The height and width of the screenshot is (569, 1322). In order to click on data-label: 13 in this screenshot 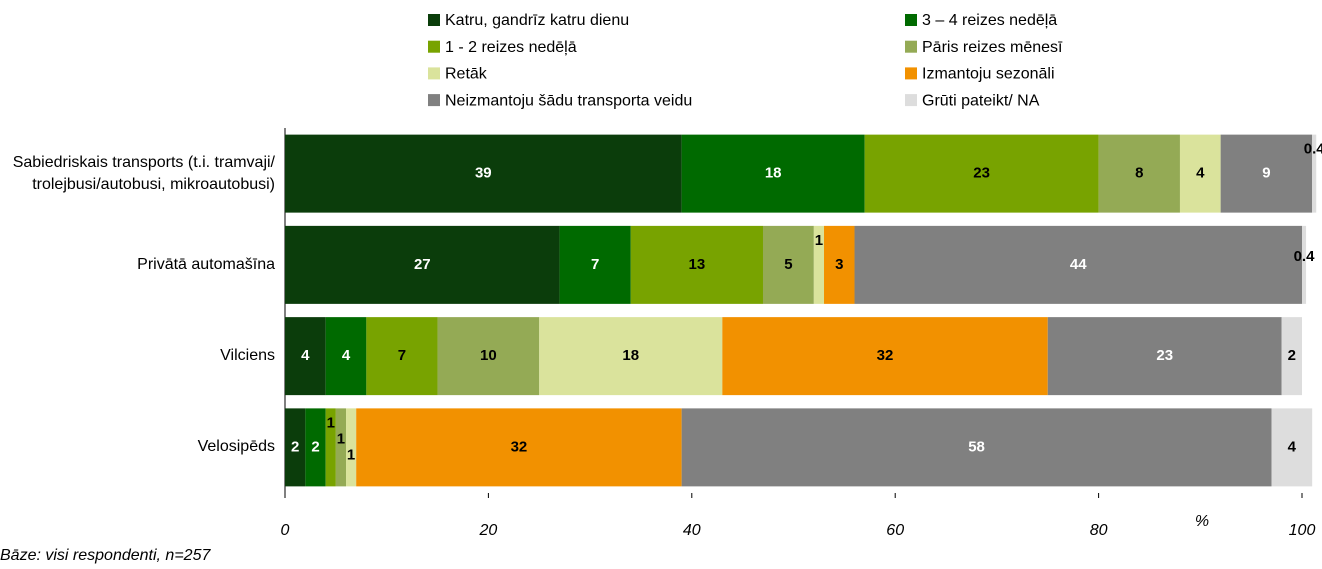, I will do `click(697, 264)`.